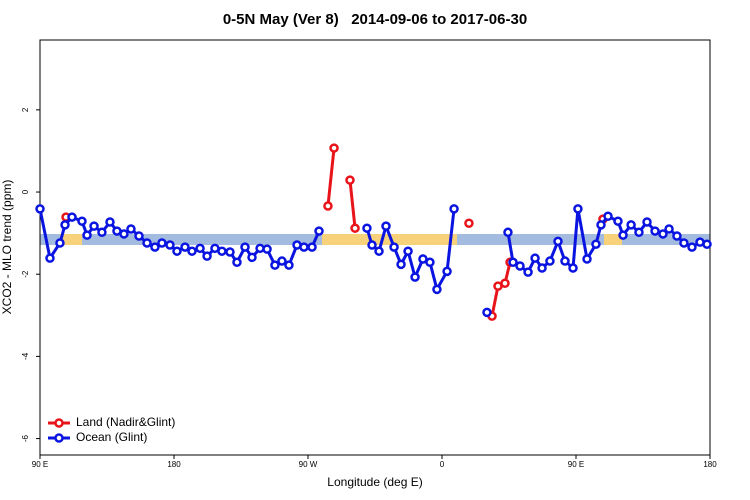  I want to click on y-tick-label: -6, so click(25, 438).